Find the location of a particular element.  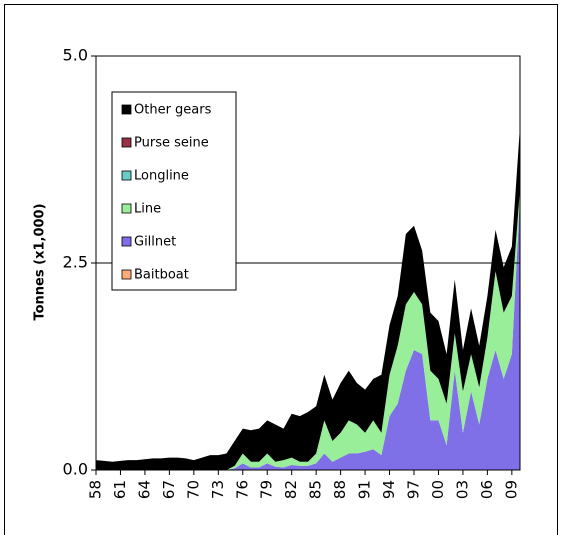

y-tick-label: 5.0 is located at coordinates (75, 55).